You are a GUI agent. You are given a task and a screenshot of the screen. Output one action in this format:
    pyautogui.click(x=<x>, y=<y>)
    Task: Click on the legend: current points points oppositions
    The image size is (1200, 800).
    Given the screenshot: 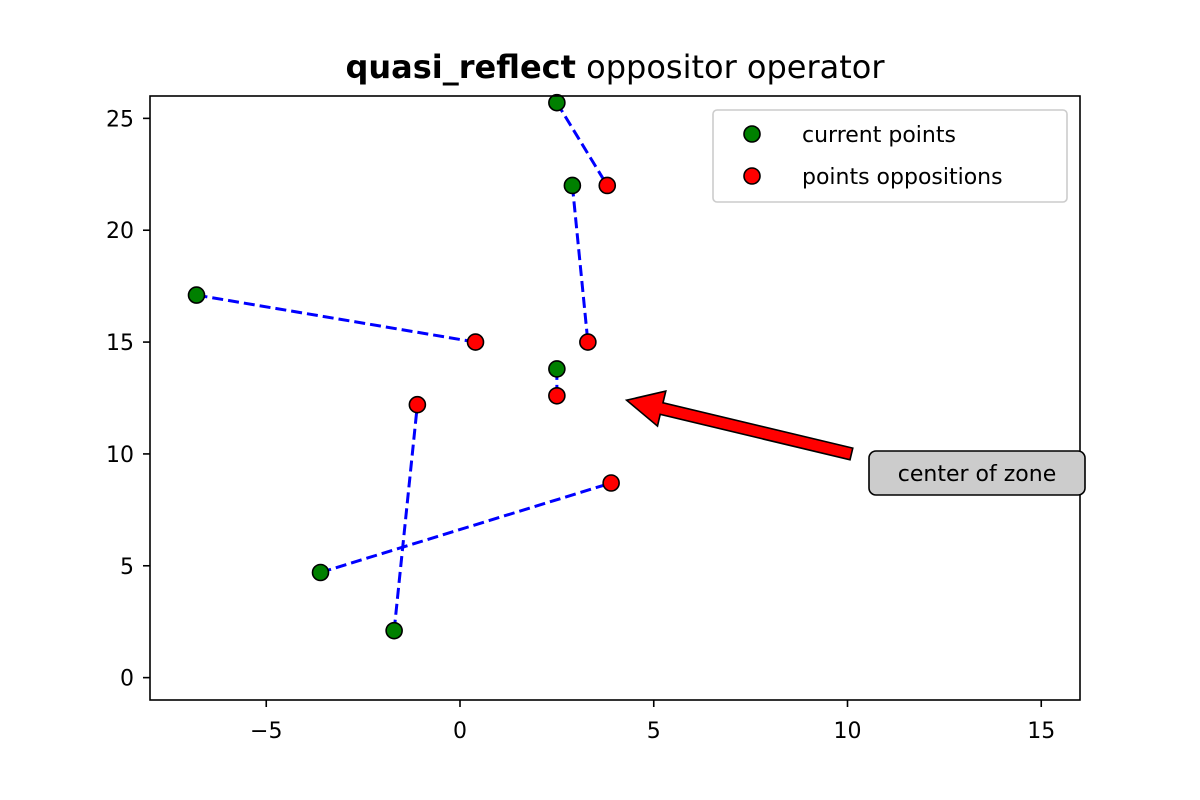 What is the action you would take?
    pyautogui.click(x=890, y=156)
    